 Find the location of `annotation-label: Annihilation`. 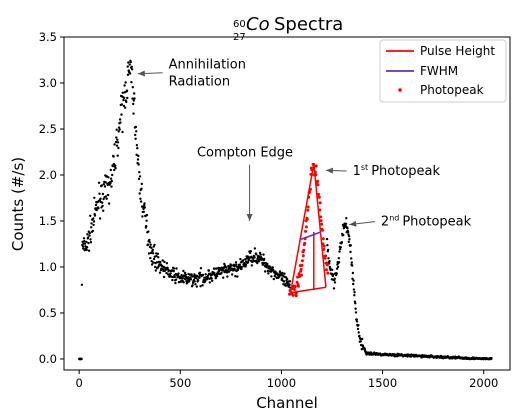

annotation-label: Annihilation is located at coordinates (207, 65).